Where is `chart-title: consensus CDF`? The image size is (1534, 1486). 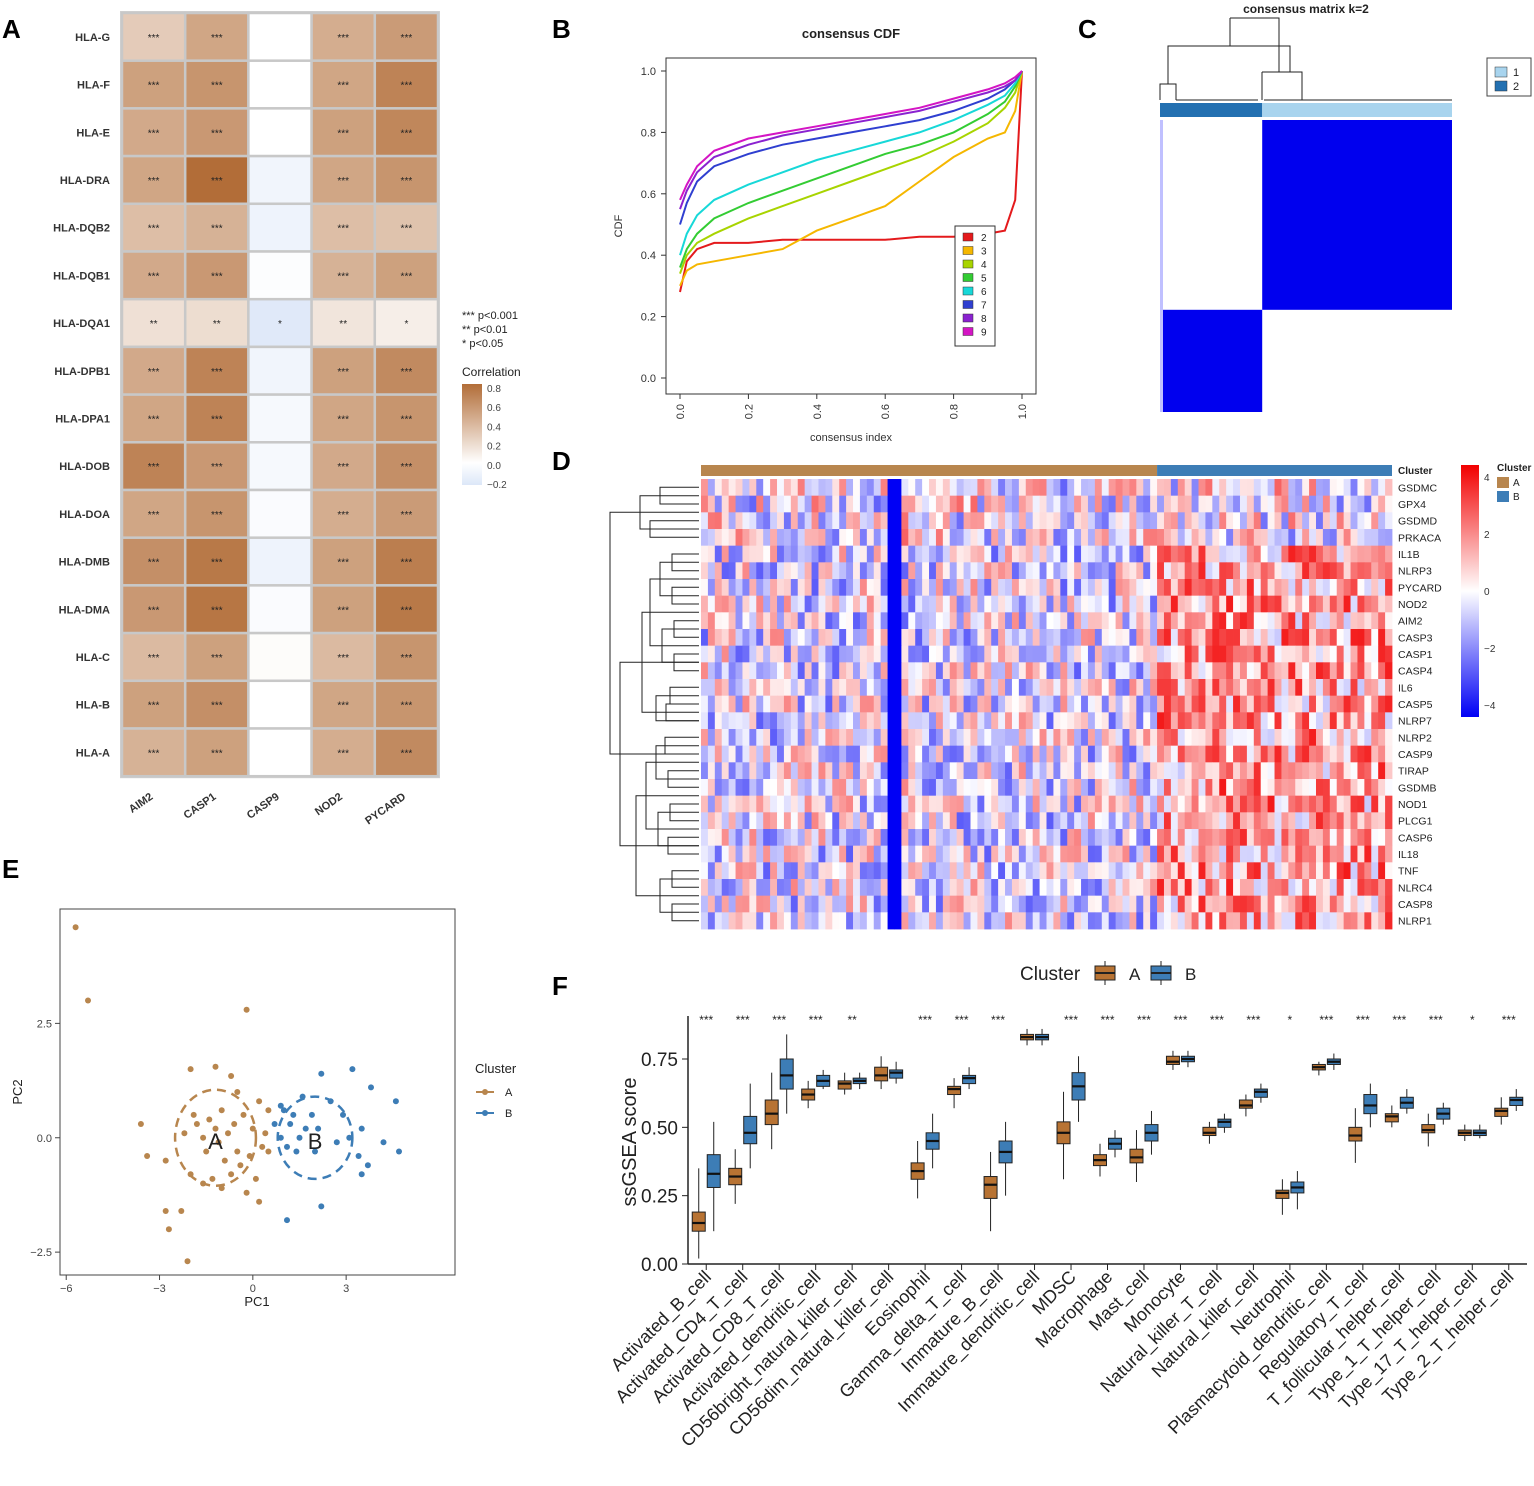
chart-title: consensus CDF is located at coordinates (851, 33).